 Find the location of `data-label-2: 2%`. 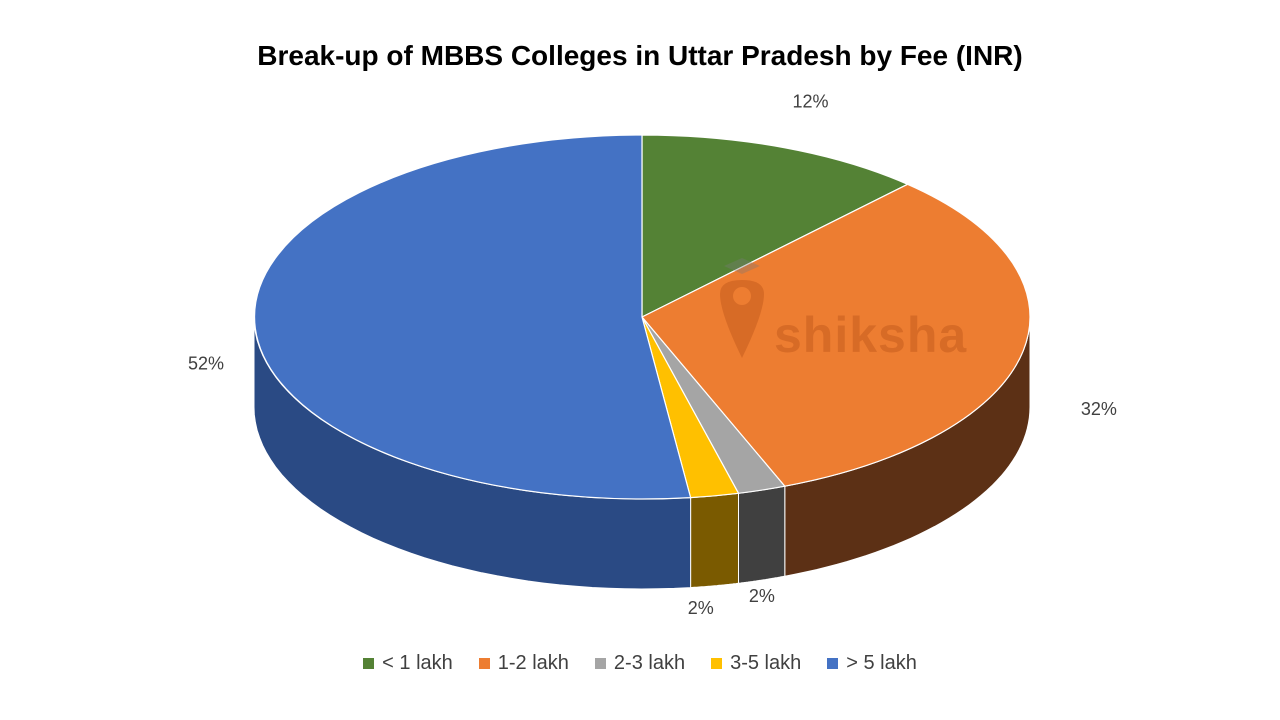

data-label-2: 2% is located at coordinates (762, 596).